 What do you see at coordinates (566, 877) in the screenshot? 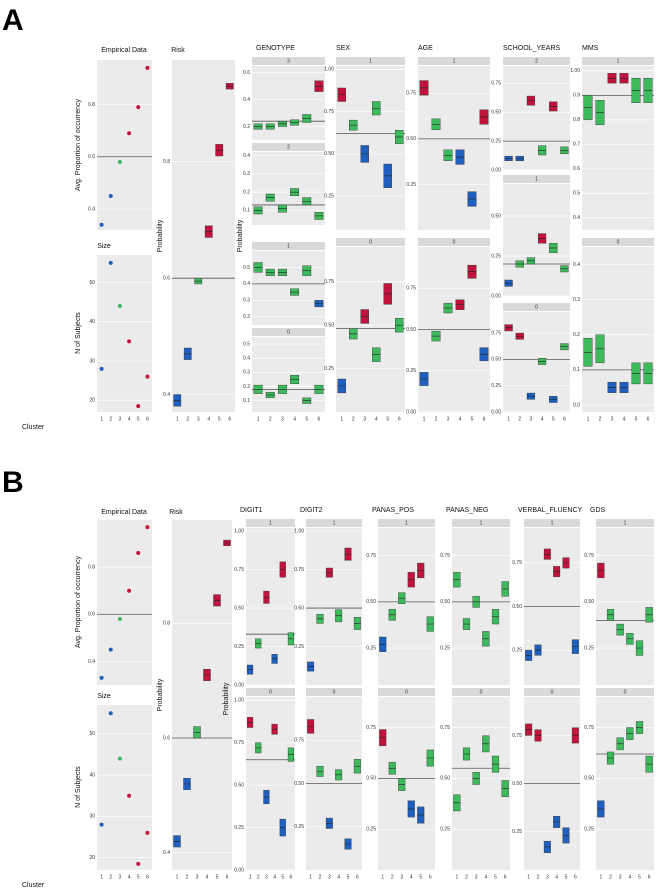
I see `x-tick-label: 5` at bounding box center [566, 877].